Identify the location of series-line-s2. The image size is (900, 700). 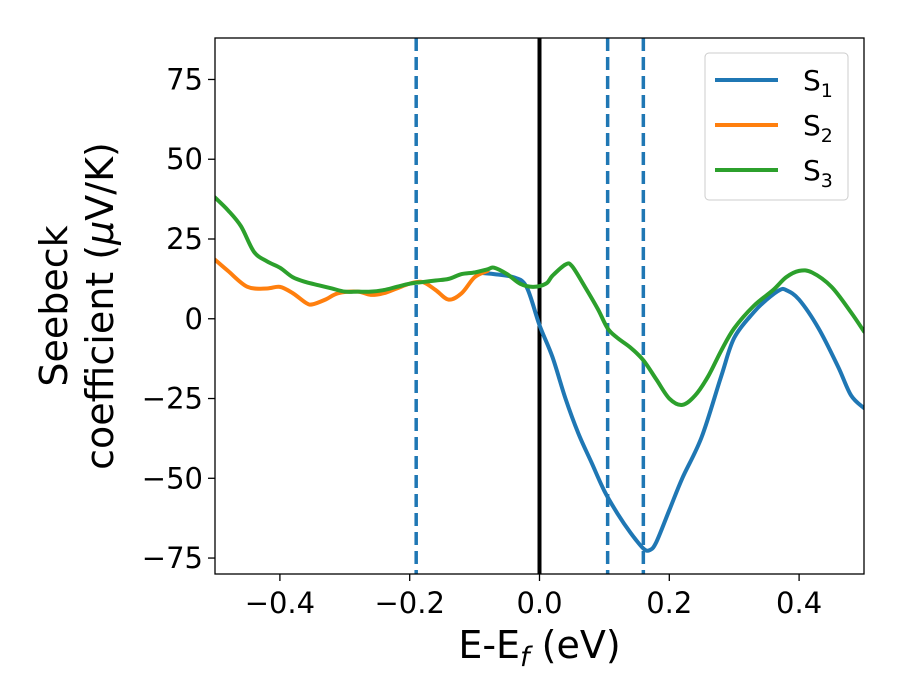
(352, 282).